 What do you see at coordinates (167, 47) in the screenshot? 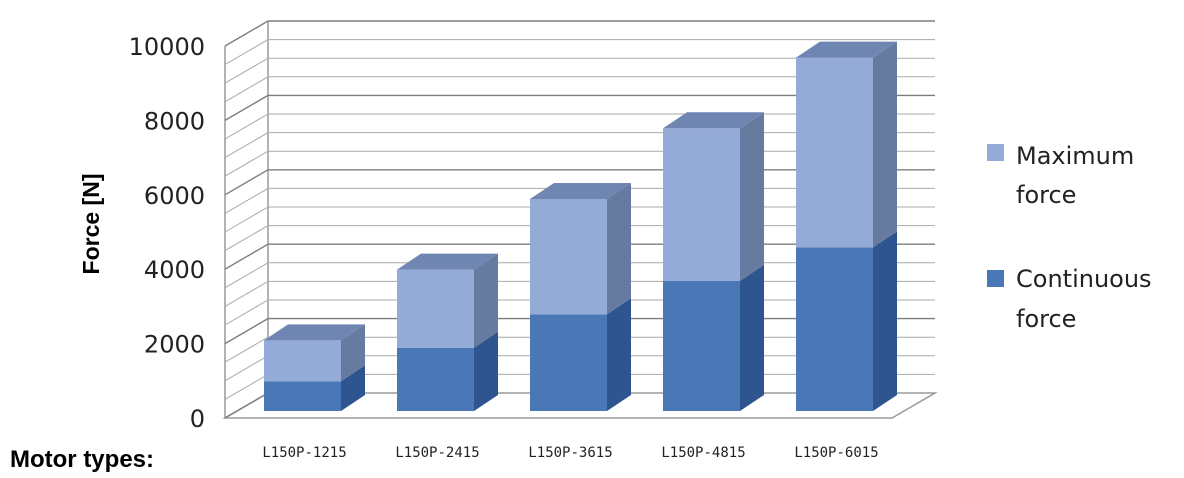
I see `y-tick-label: 10000` at bounding box center [167, 47].